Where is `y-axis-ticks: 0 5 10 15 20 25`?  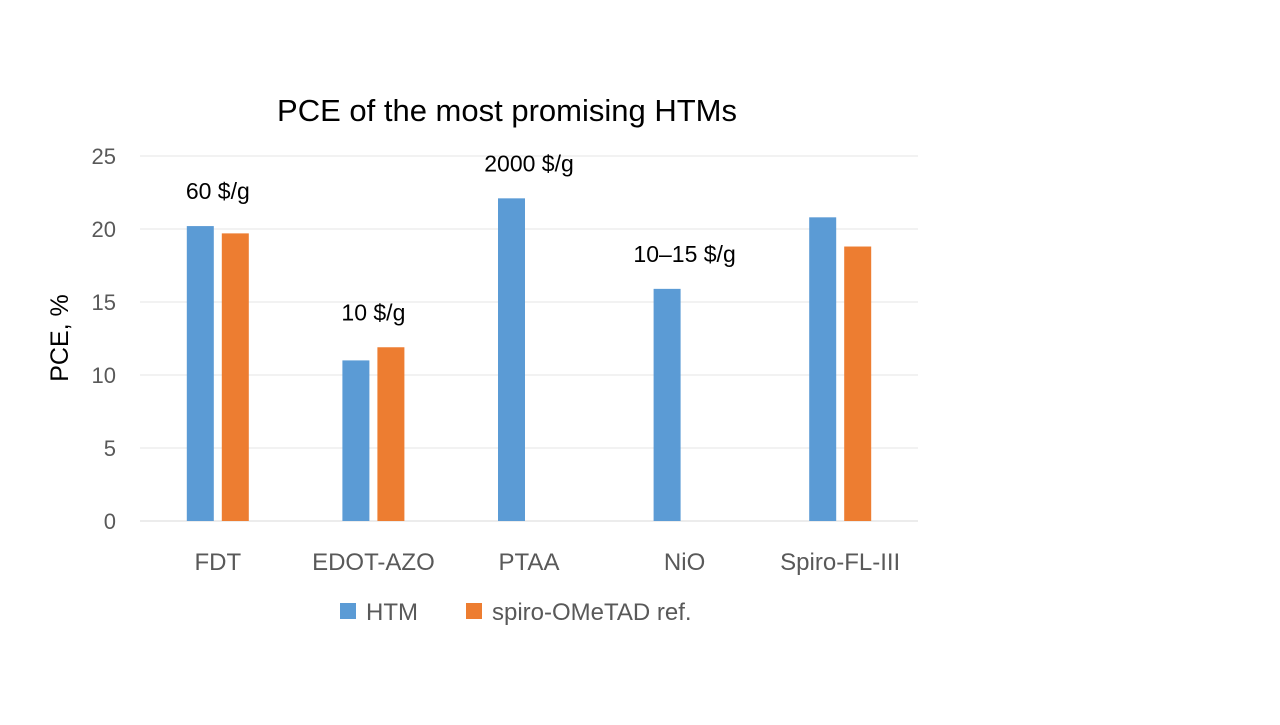
y-axis-ticks: 0 5 10 15 20 25 is located at coordinates (104, 339).